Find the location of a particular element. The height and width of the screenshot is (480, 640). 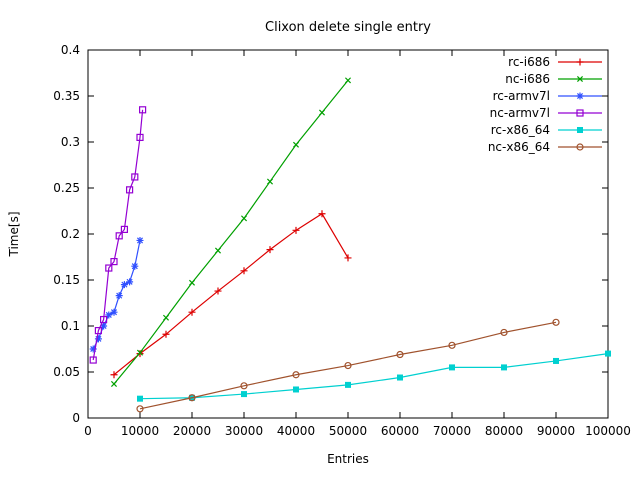

legend-label: nc-x86_64 is located at coordinates (519, 147).